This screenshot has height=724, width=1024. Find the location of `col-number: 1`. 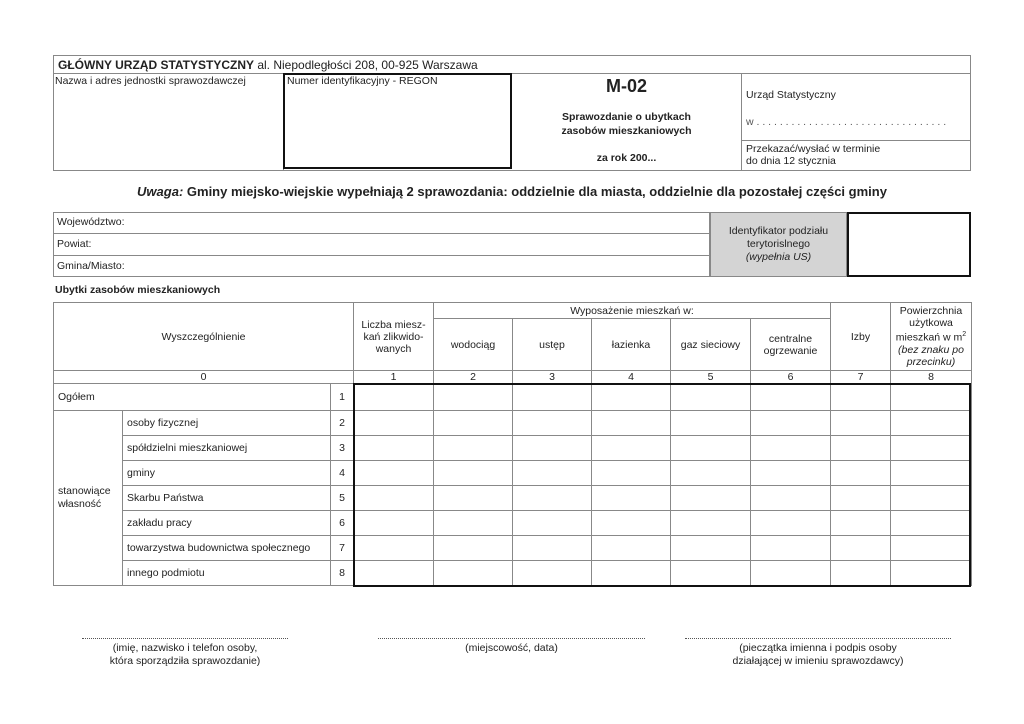

col-number: 1 is located at coordinates (393, 377).